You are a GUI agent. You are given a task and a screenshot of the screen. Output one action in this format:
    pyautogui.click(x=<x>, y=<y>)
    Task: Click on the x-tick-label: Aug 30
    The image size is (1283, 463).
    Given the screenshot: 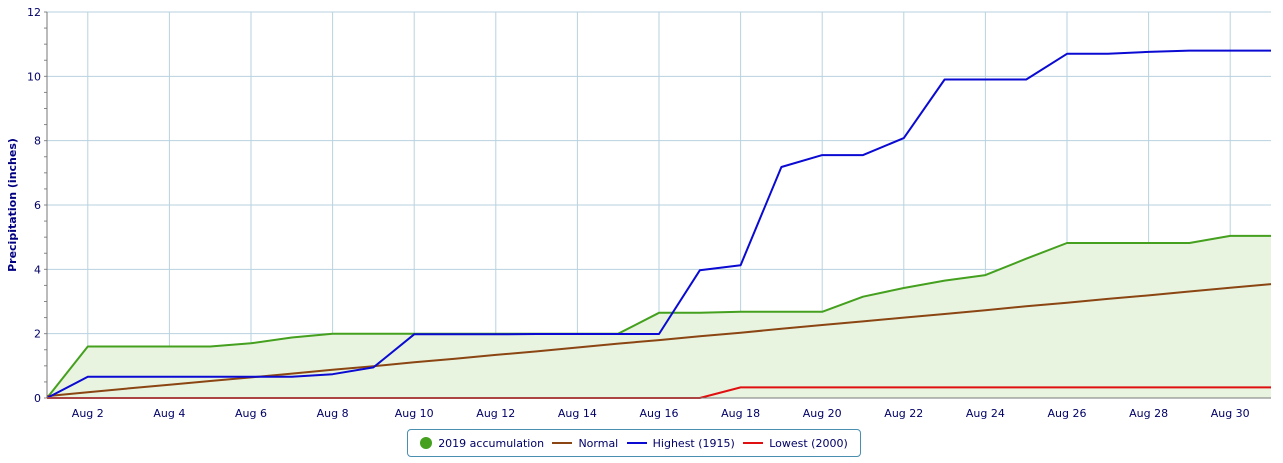 What is the action you would take?
    pyautogui.click(x=1230, y=413)
    